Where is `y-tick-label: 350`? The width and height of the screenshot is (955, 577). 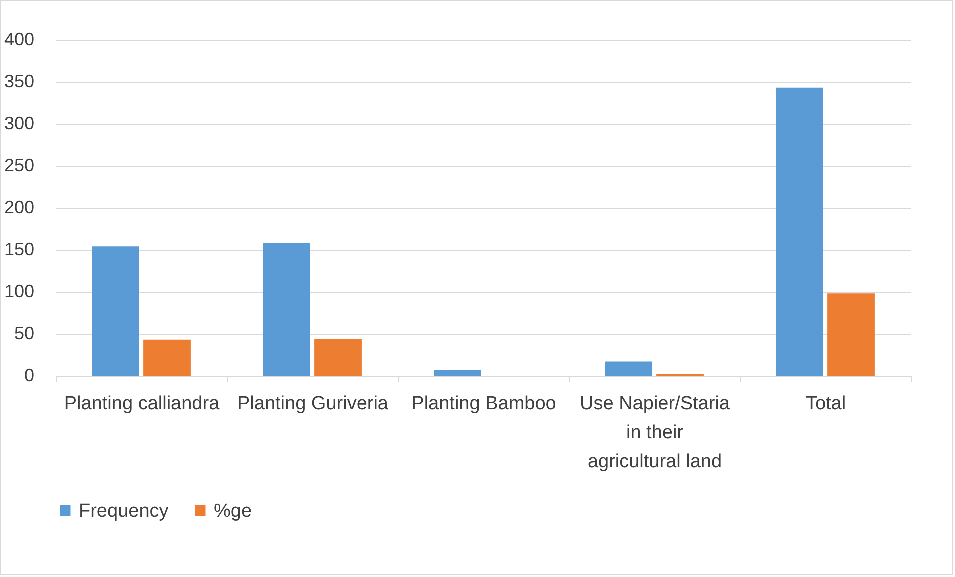 y-tick-label: 350 is located at coordinates (19, 82).